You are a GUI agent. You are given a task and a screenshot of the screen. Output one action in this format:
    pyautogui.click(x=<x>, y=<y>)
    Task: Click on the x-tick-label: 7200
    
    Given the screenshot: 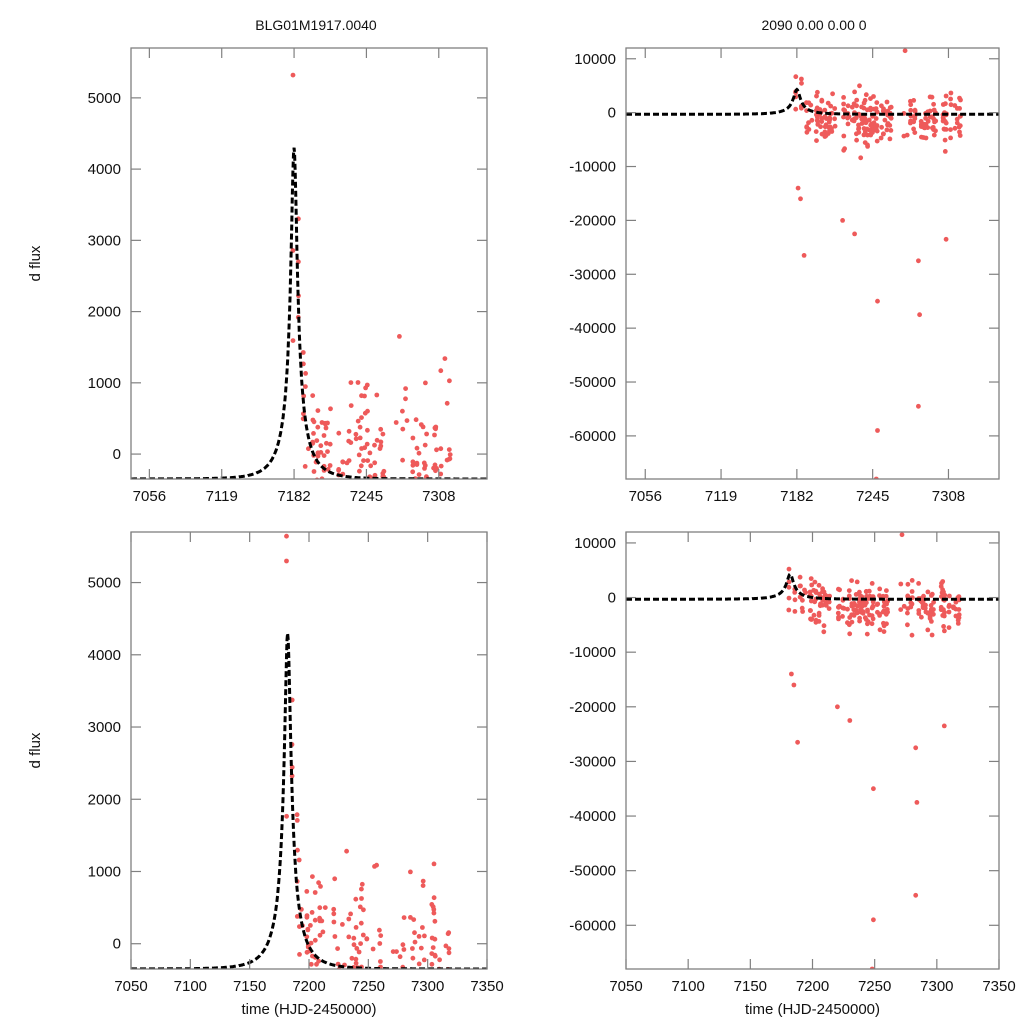 What is the action you would take?
    pyautogui.click(x=812, y=986)
    